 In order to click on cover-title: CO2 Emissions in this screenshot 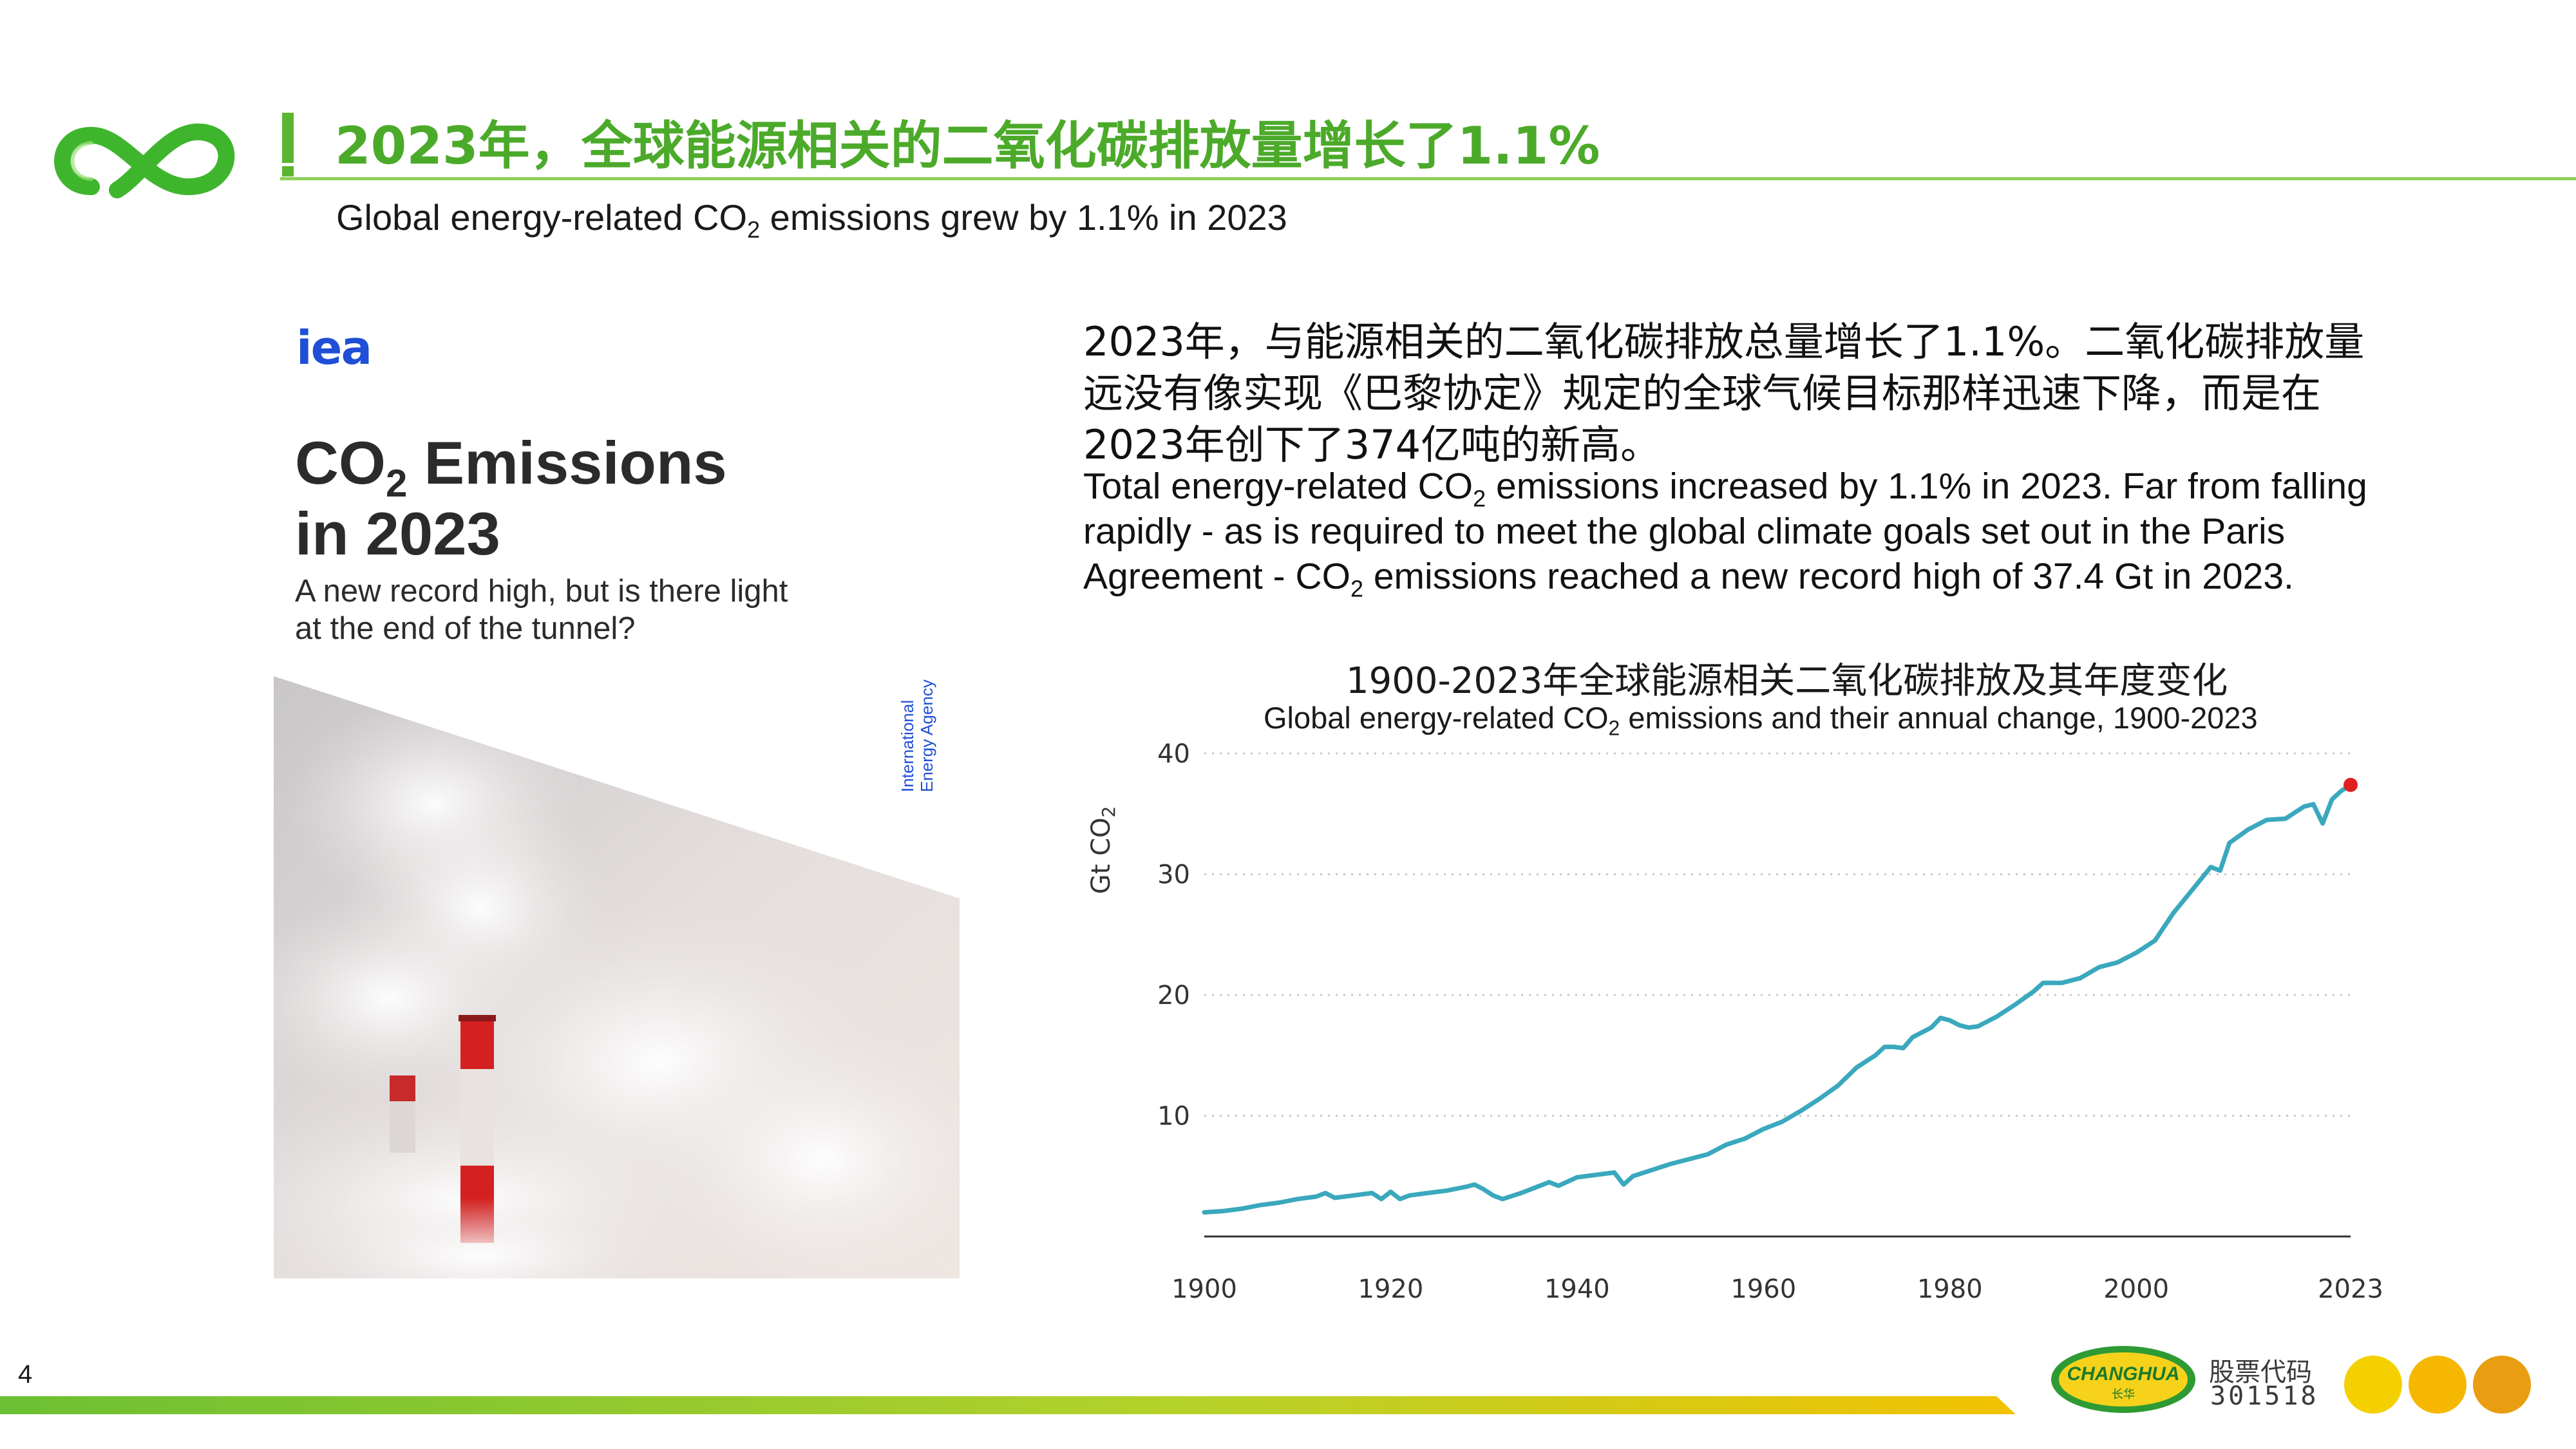, I will do `click(511, 467)`.